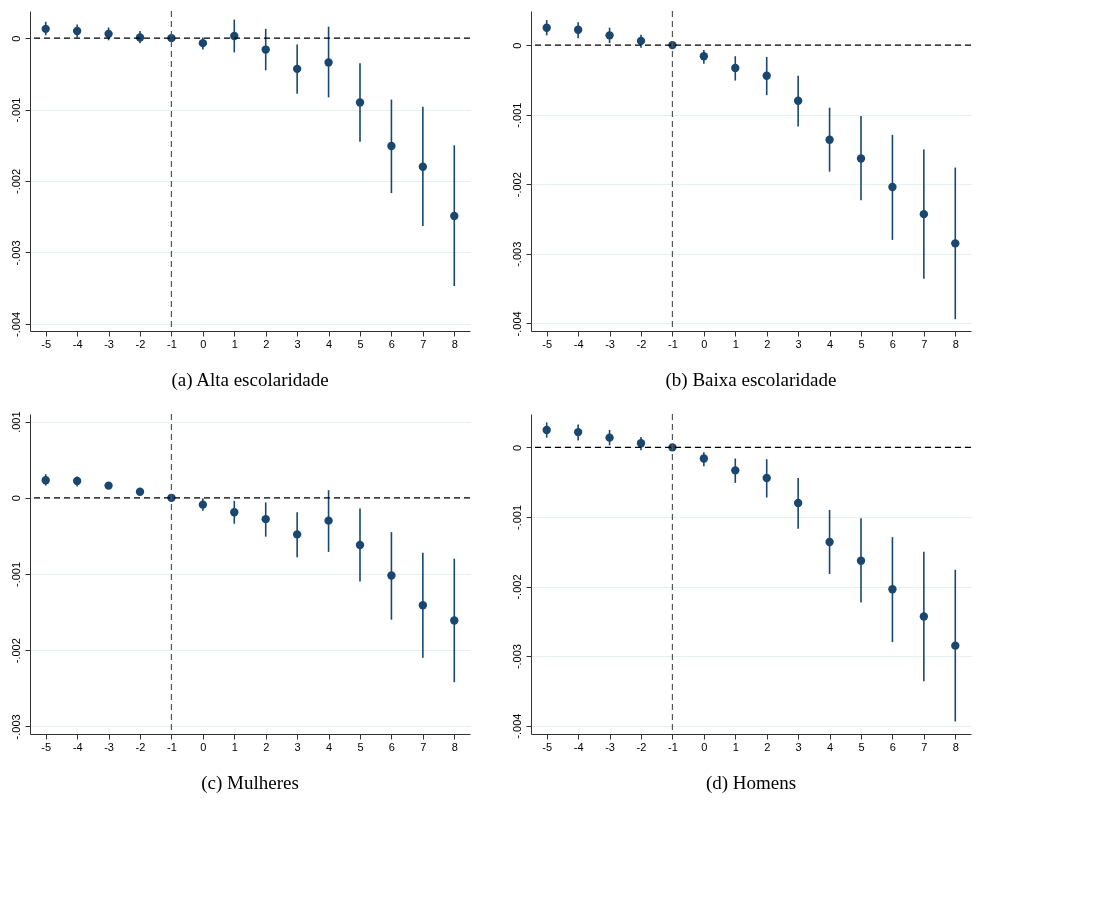 The image size is (1116, 924). Describe the element at coordinates (751, 783) in the screenshot. I see `text: (d) Homens` at that location.